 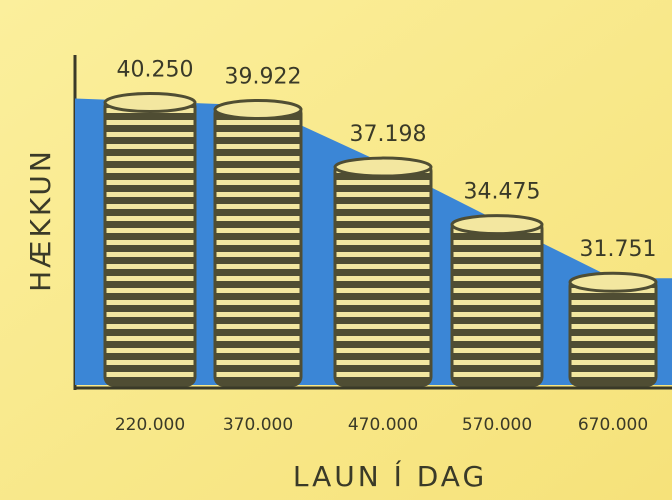 What do you see at coordinates (383, 425) in the screenshot?
I see `x-tick-label: 470.000` at bounding box center [383, 425].